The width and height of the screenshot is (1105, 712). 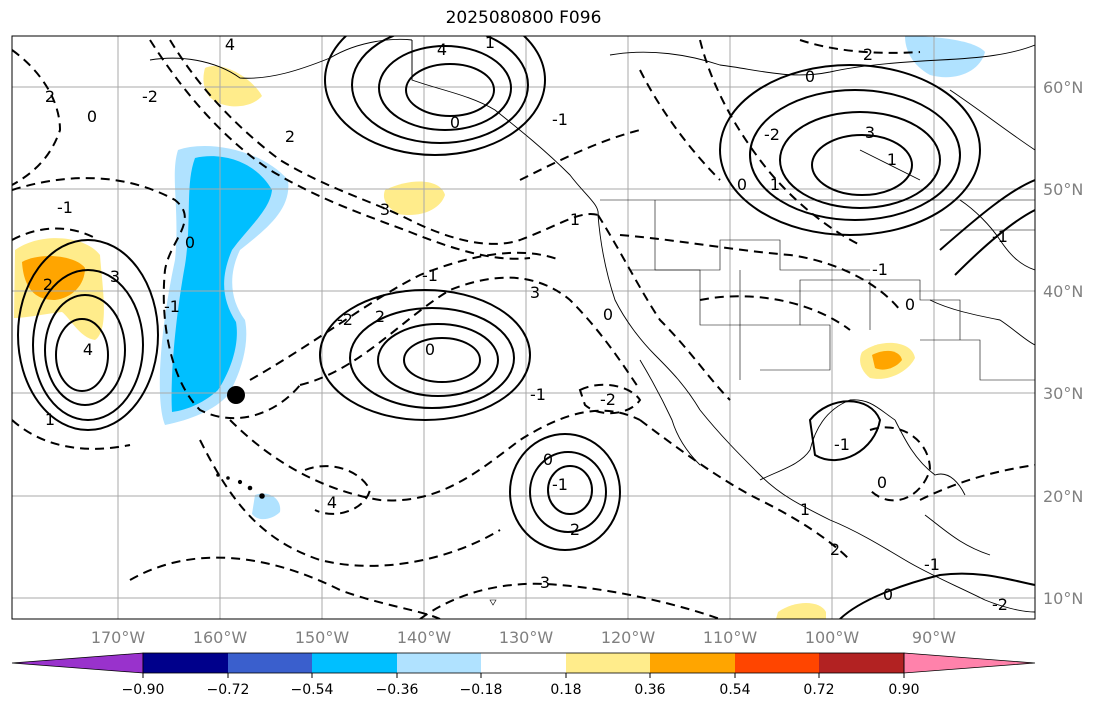 What do you see at coordinates (77, 663) in the screenshot?
I see `colorbar-extend-min` at bounding box center [77, 663].